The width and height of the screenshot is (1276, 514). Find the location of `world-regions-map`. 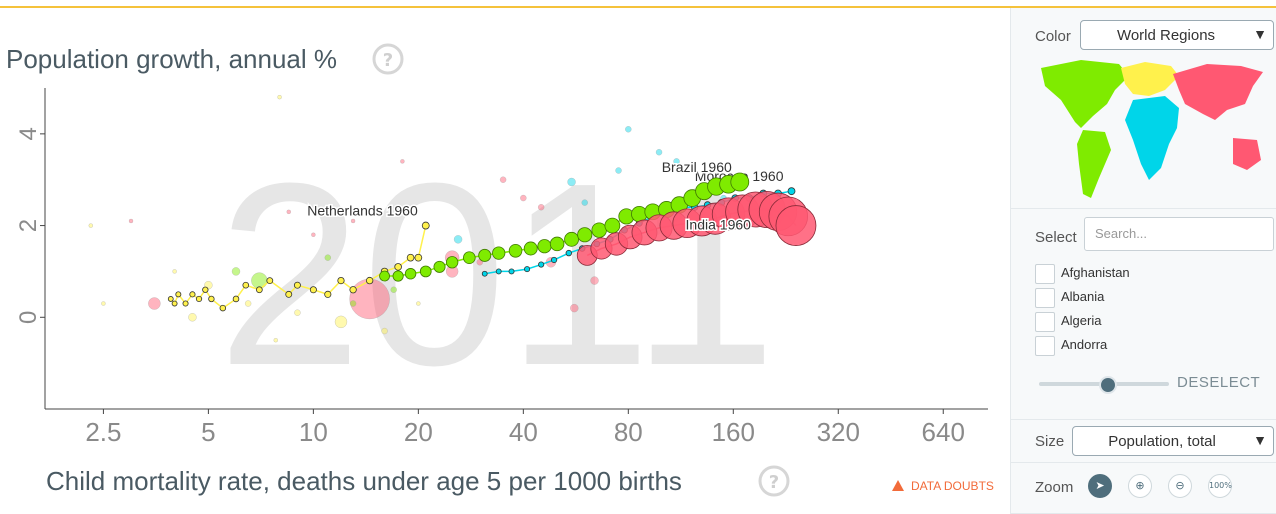

world-regions-map is located at coordinates (1156, 132).